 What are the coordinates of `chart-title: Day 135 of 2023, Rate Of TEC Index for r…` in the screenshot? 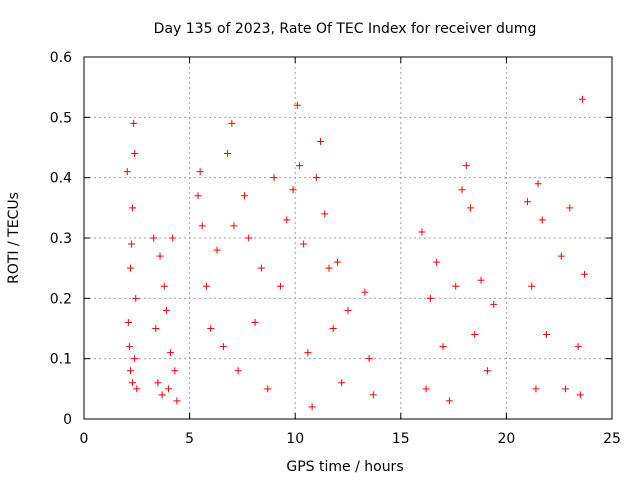 It's located at (345, 29).